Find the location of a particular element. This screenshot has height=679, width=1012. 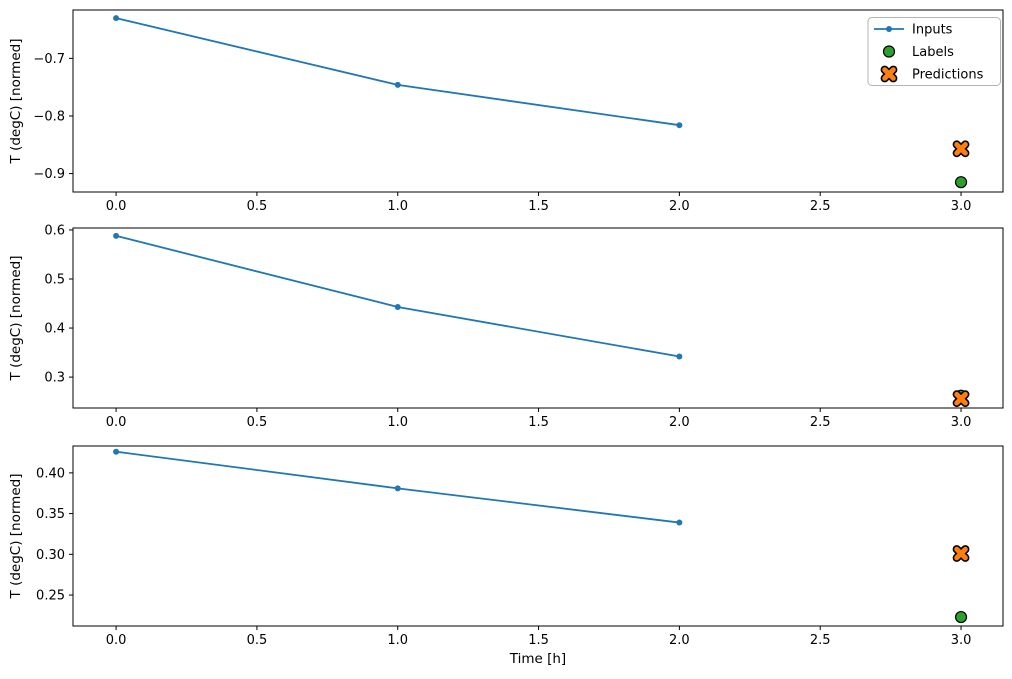

legend-label: Labels is located at coordinates (933, 52).